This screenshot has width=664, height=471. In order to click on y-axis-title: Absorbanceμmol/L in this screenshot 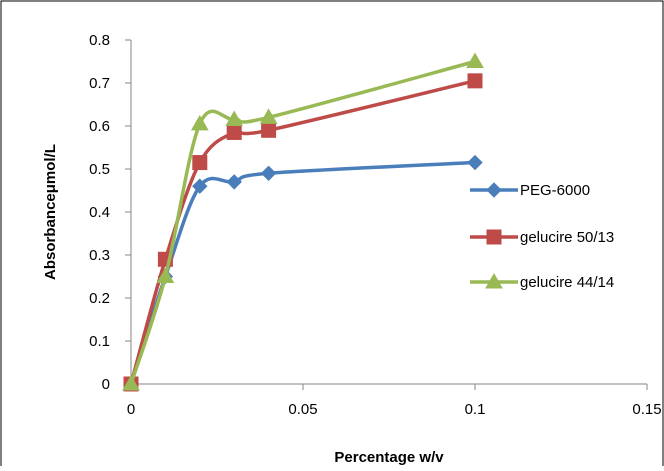, I will do `click(50, 212)`.